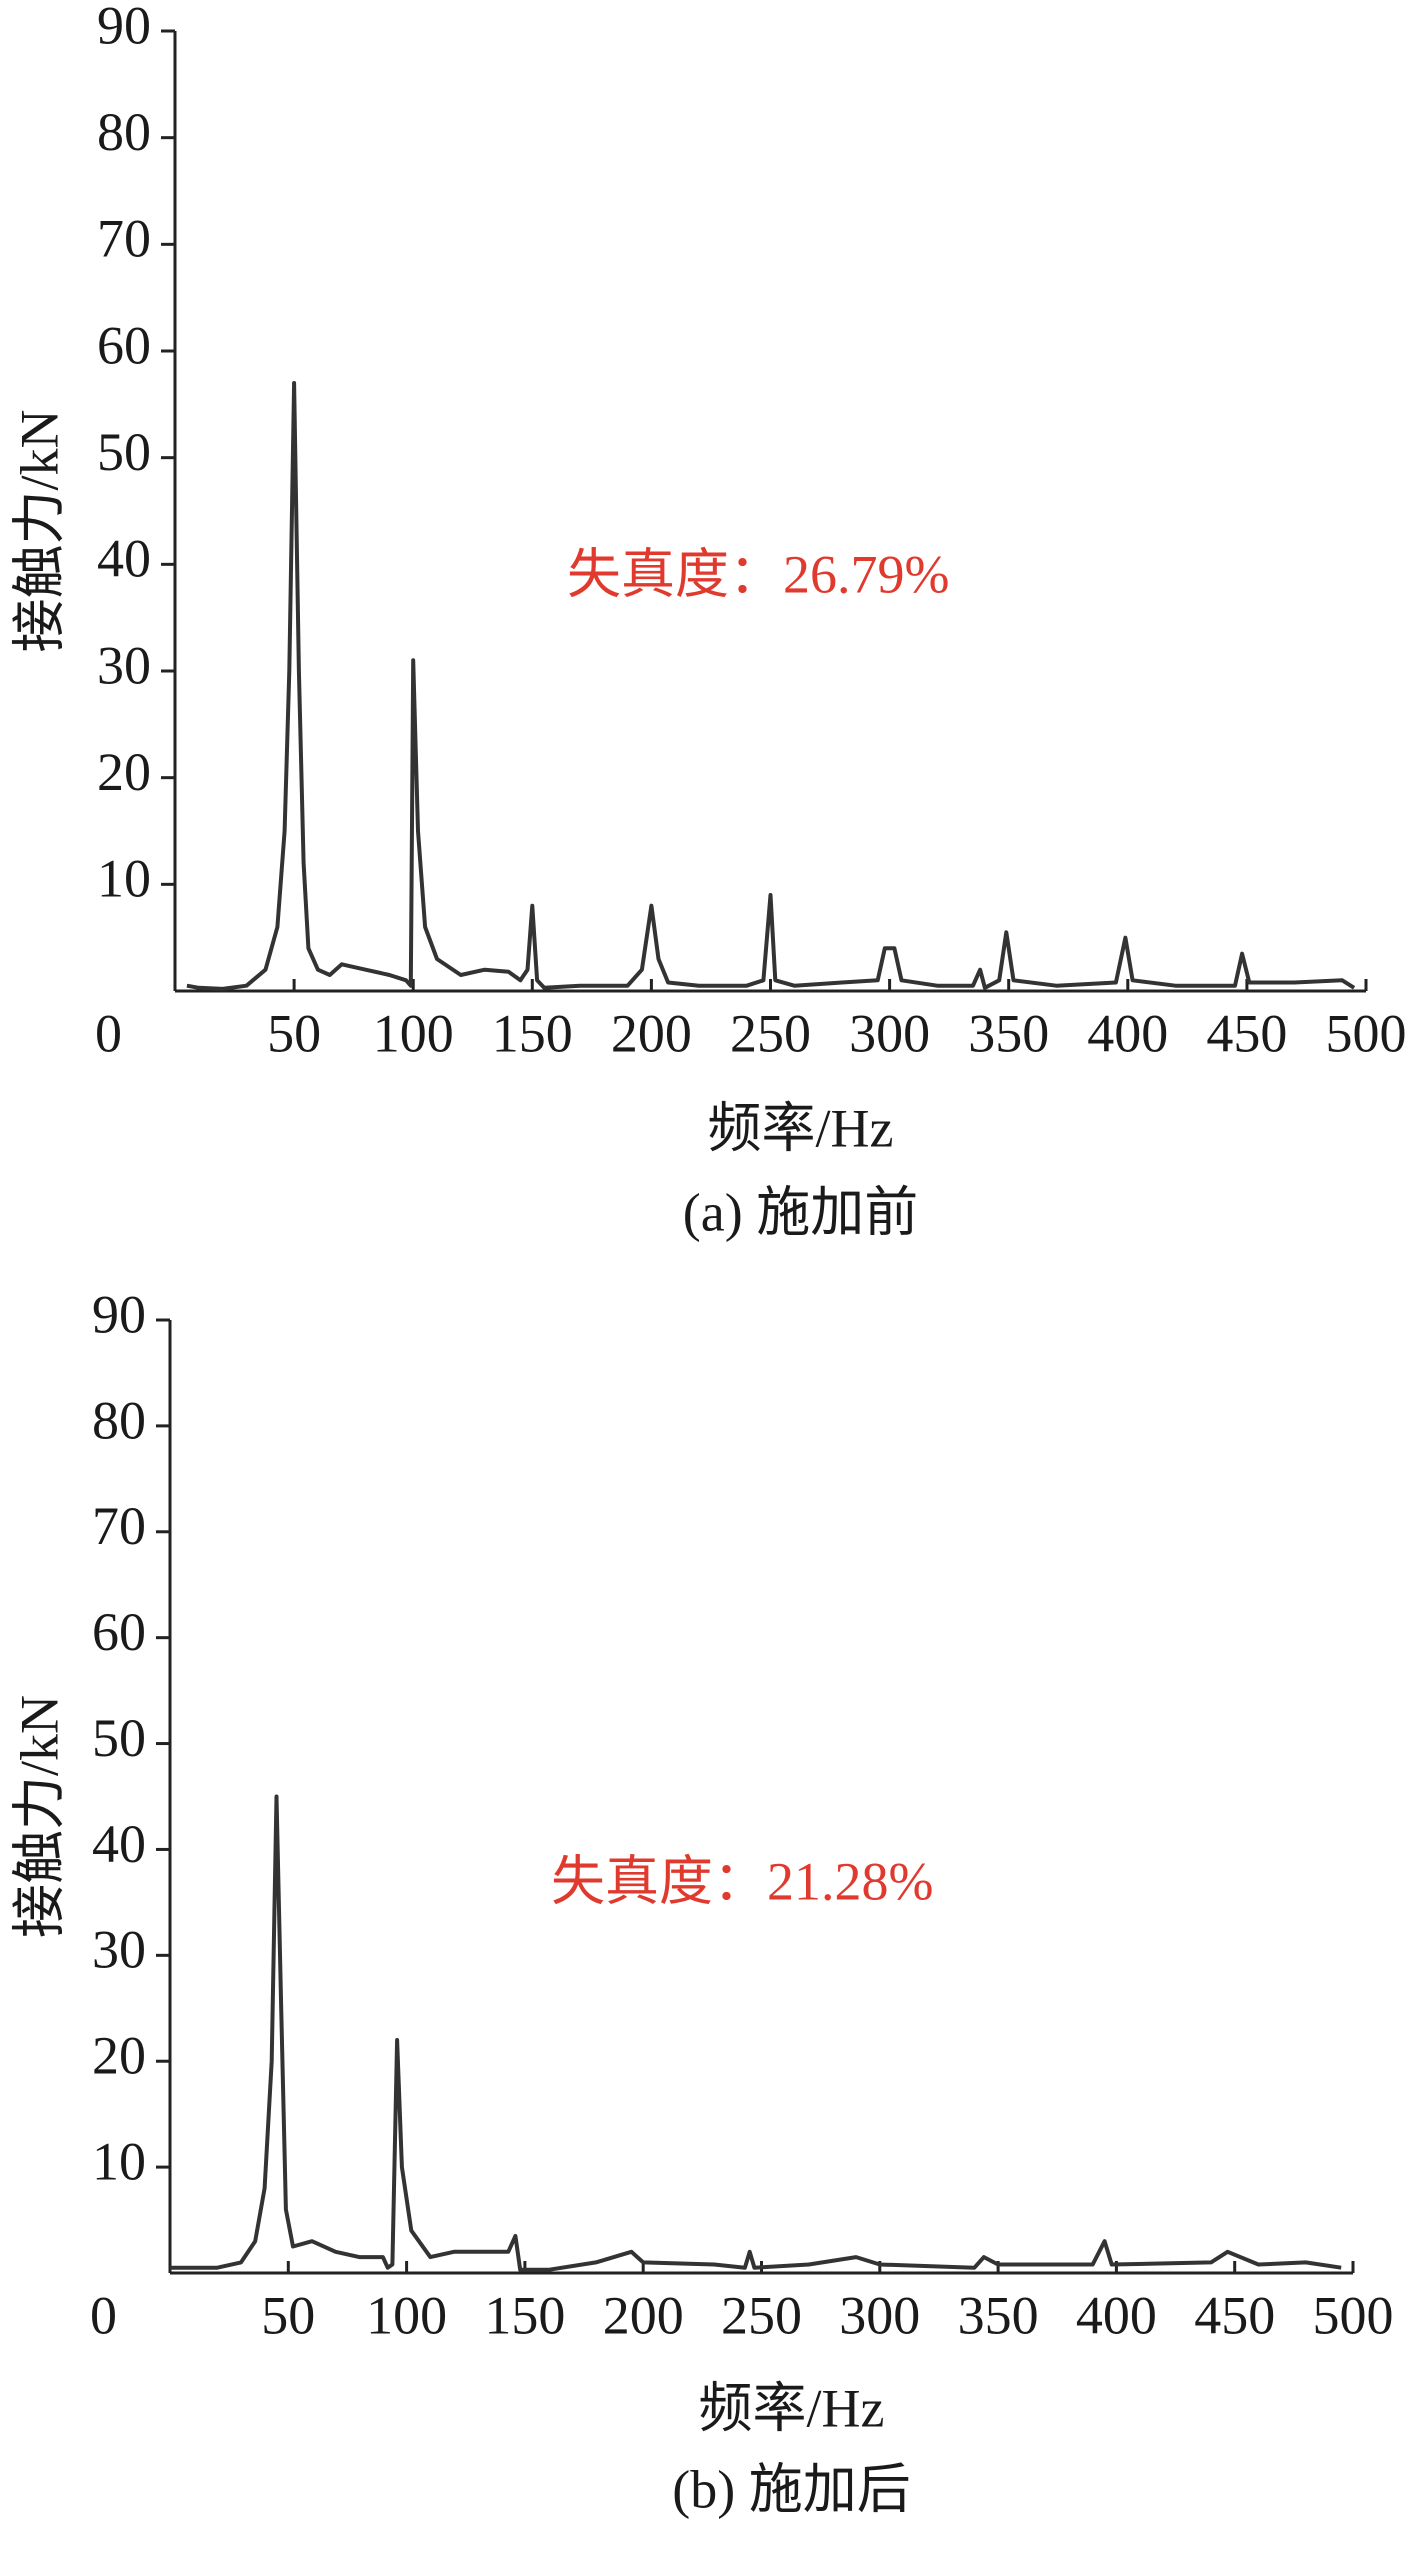 The image size is (1424, 2553). Describe the element at coordinates (758, 574) in the screenshot. I see `annotation: 失真度：26.79%` at that location.